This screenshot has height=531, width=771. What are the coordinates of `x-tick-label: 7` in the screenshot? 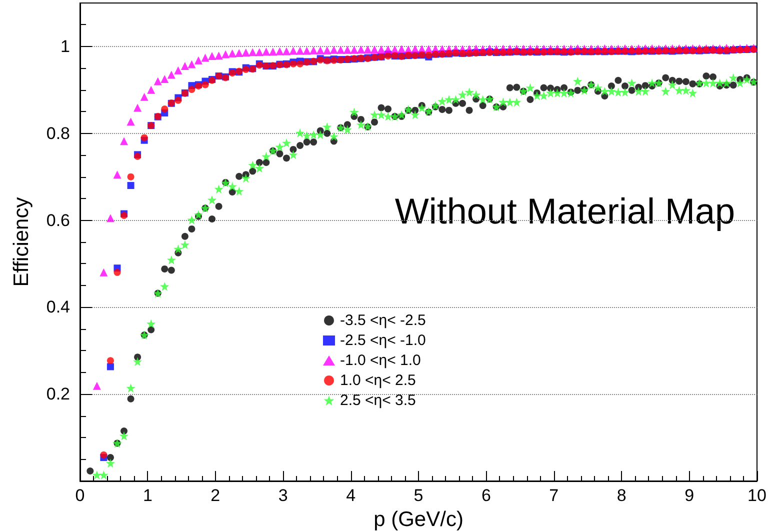 It's located at (554, 495).